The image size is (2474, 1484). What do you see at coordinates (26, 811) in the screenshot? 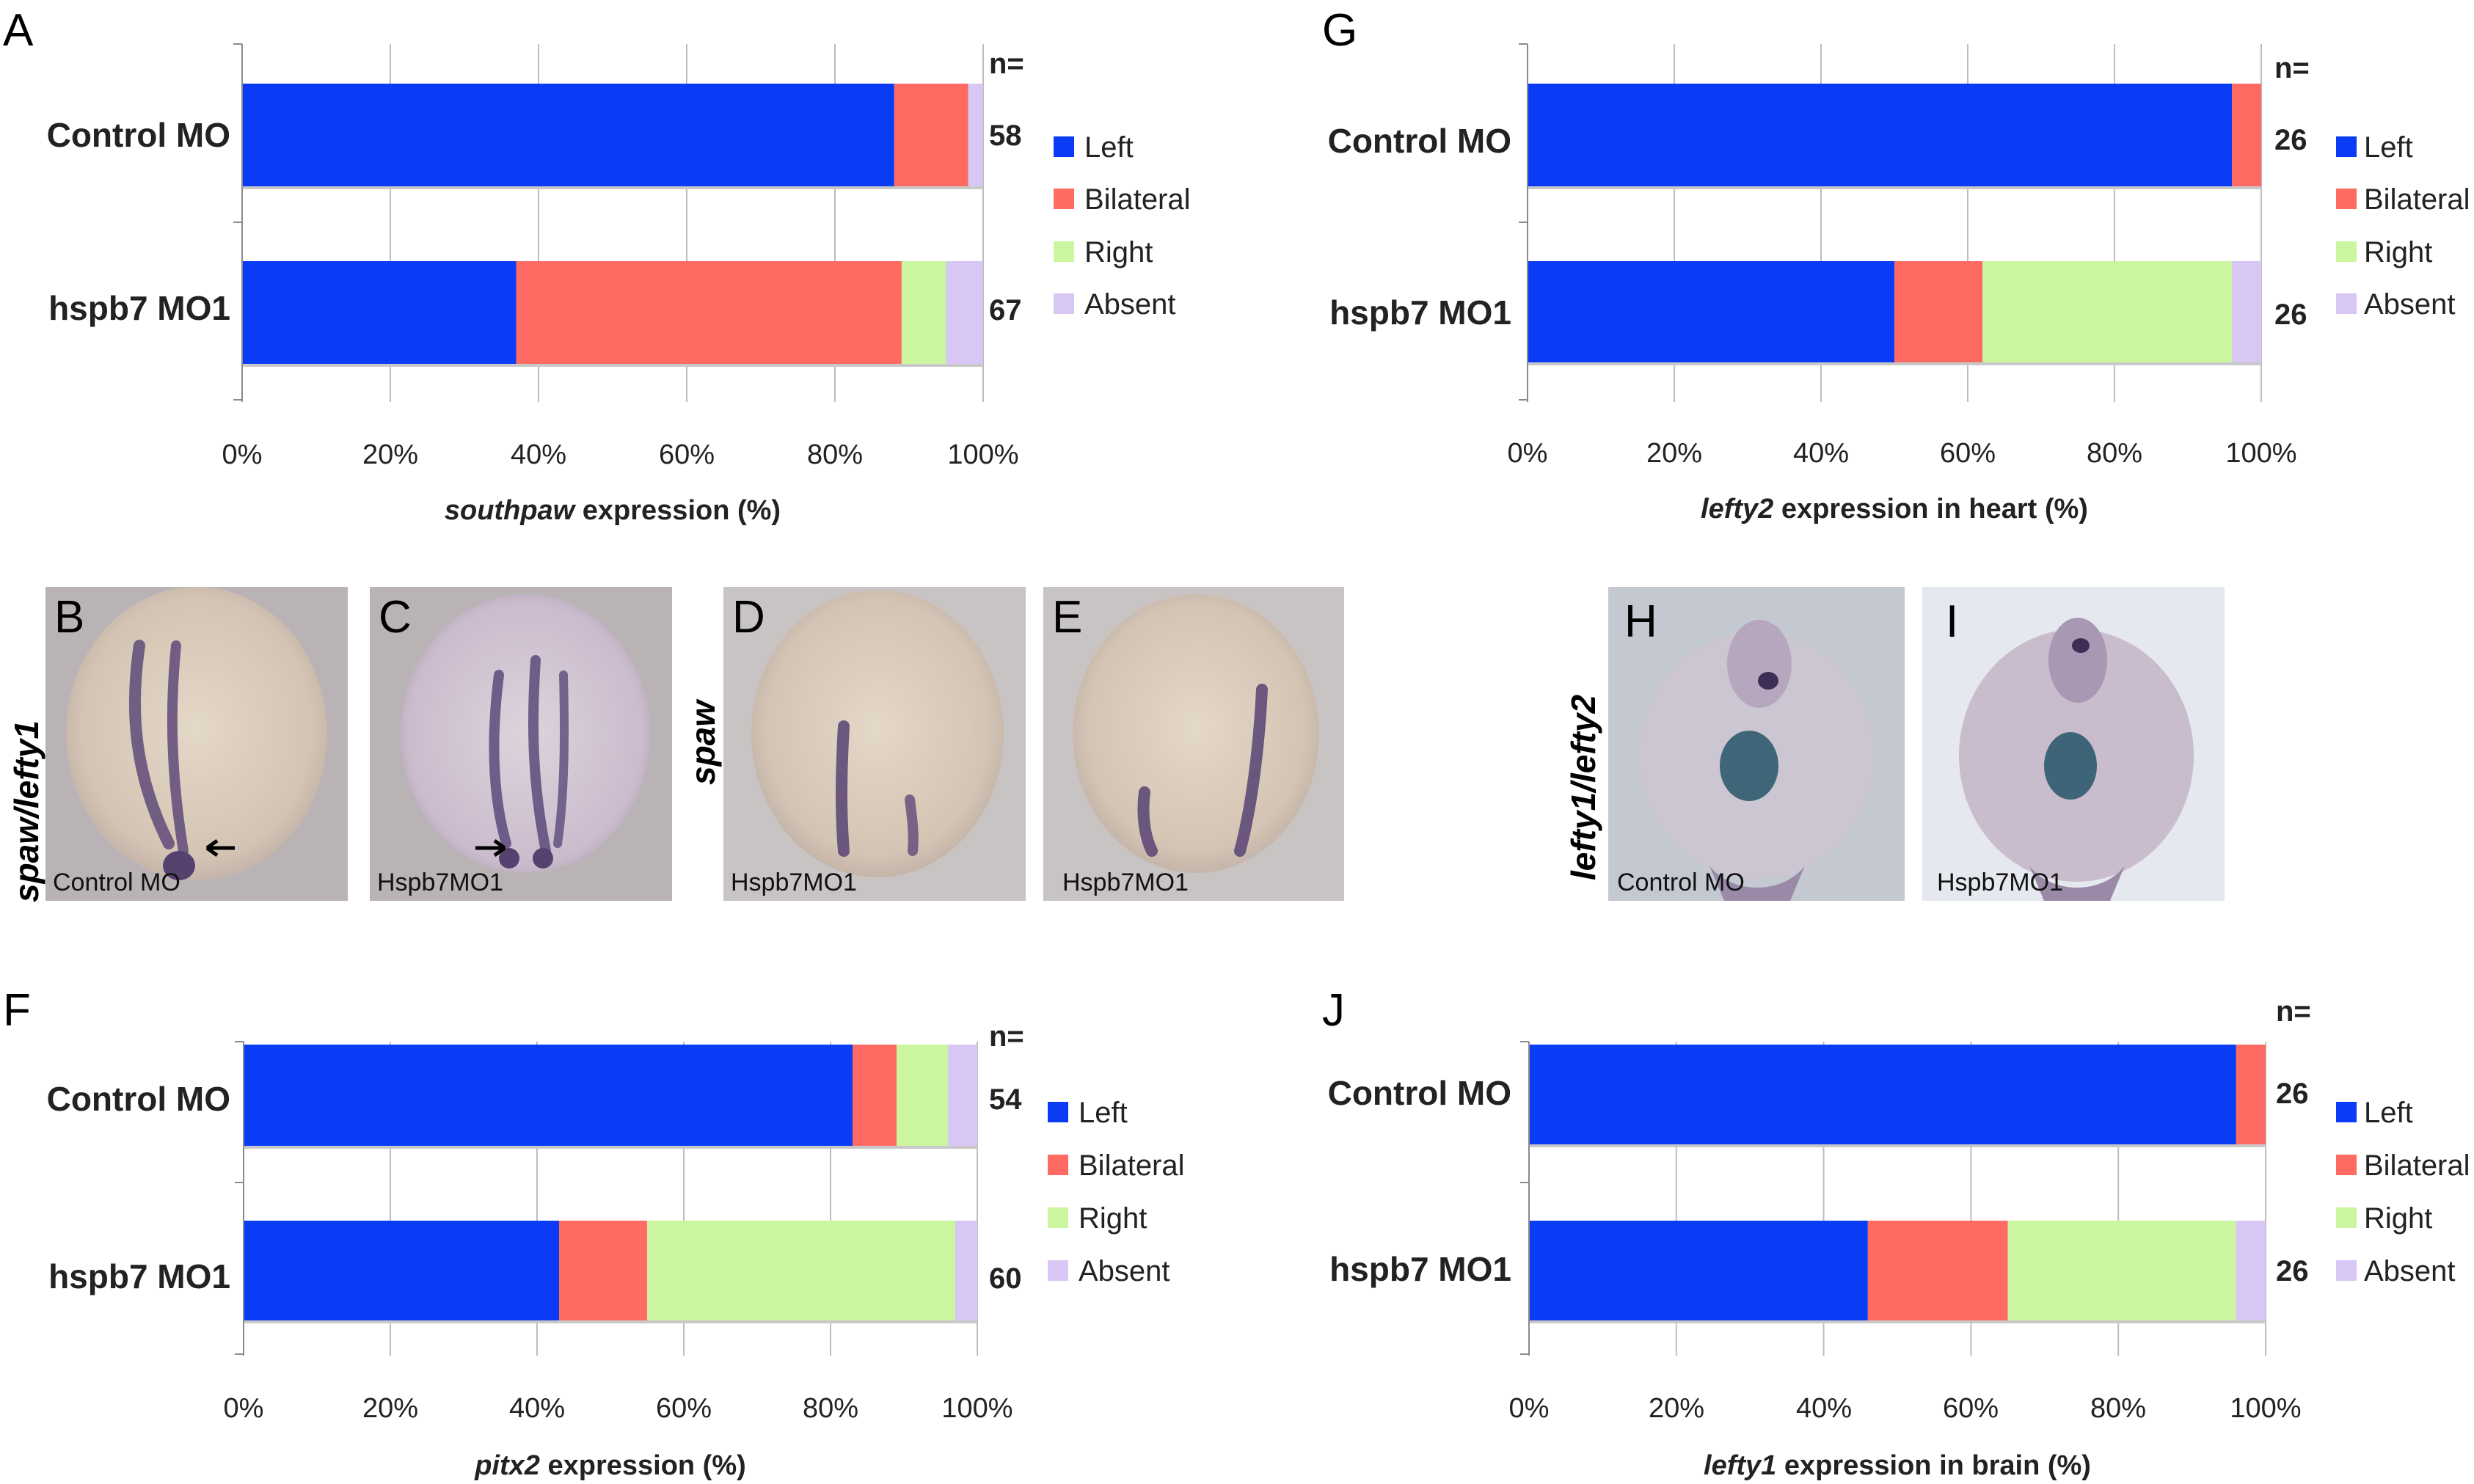
I see `side-label-spaw-lefty1: spaw/lefty1` at bounding box center [26, 811].